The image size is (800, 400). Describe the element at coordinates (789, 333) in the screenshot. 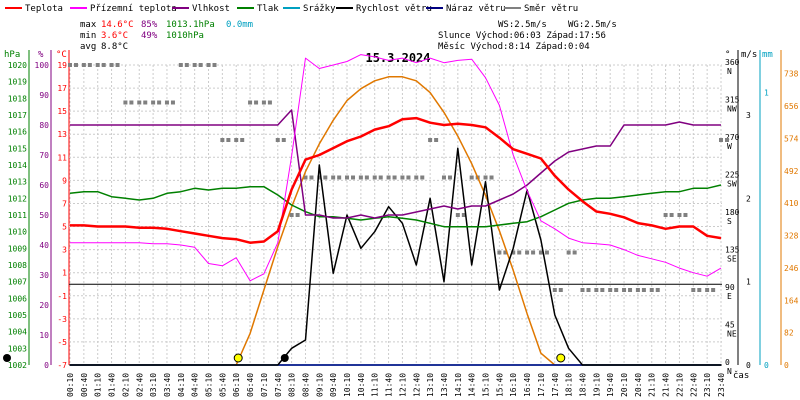

I see `y-tick-sun: 82` at that location.